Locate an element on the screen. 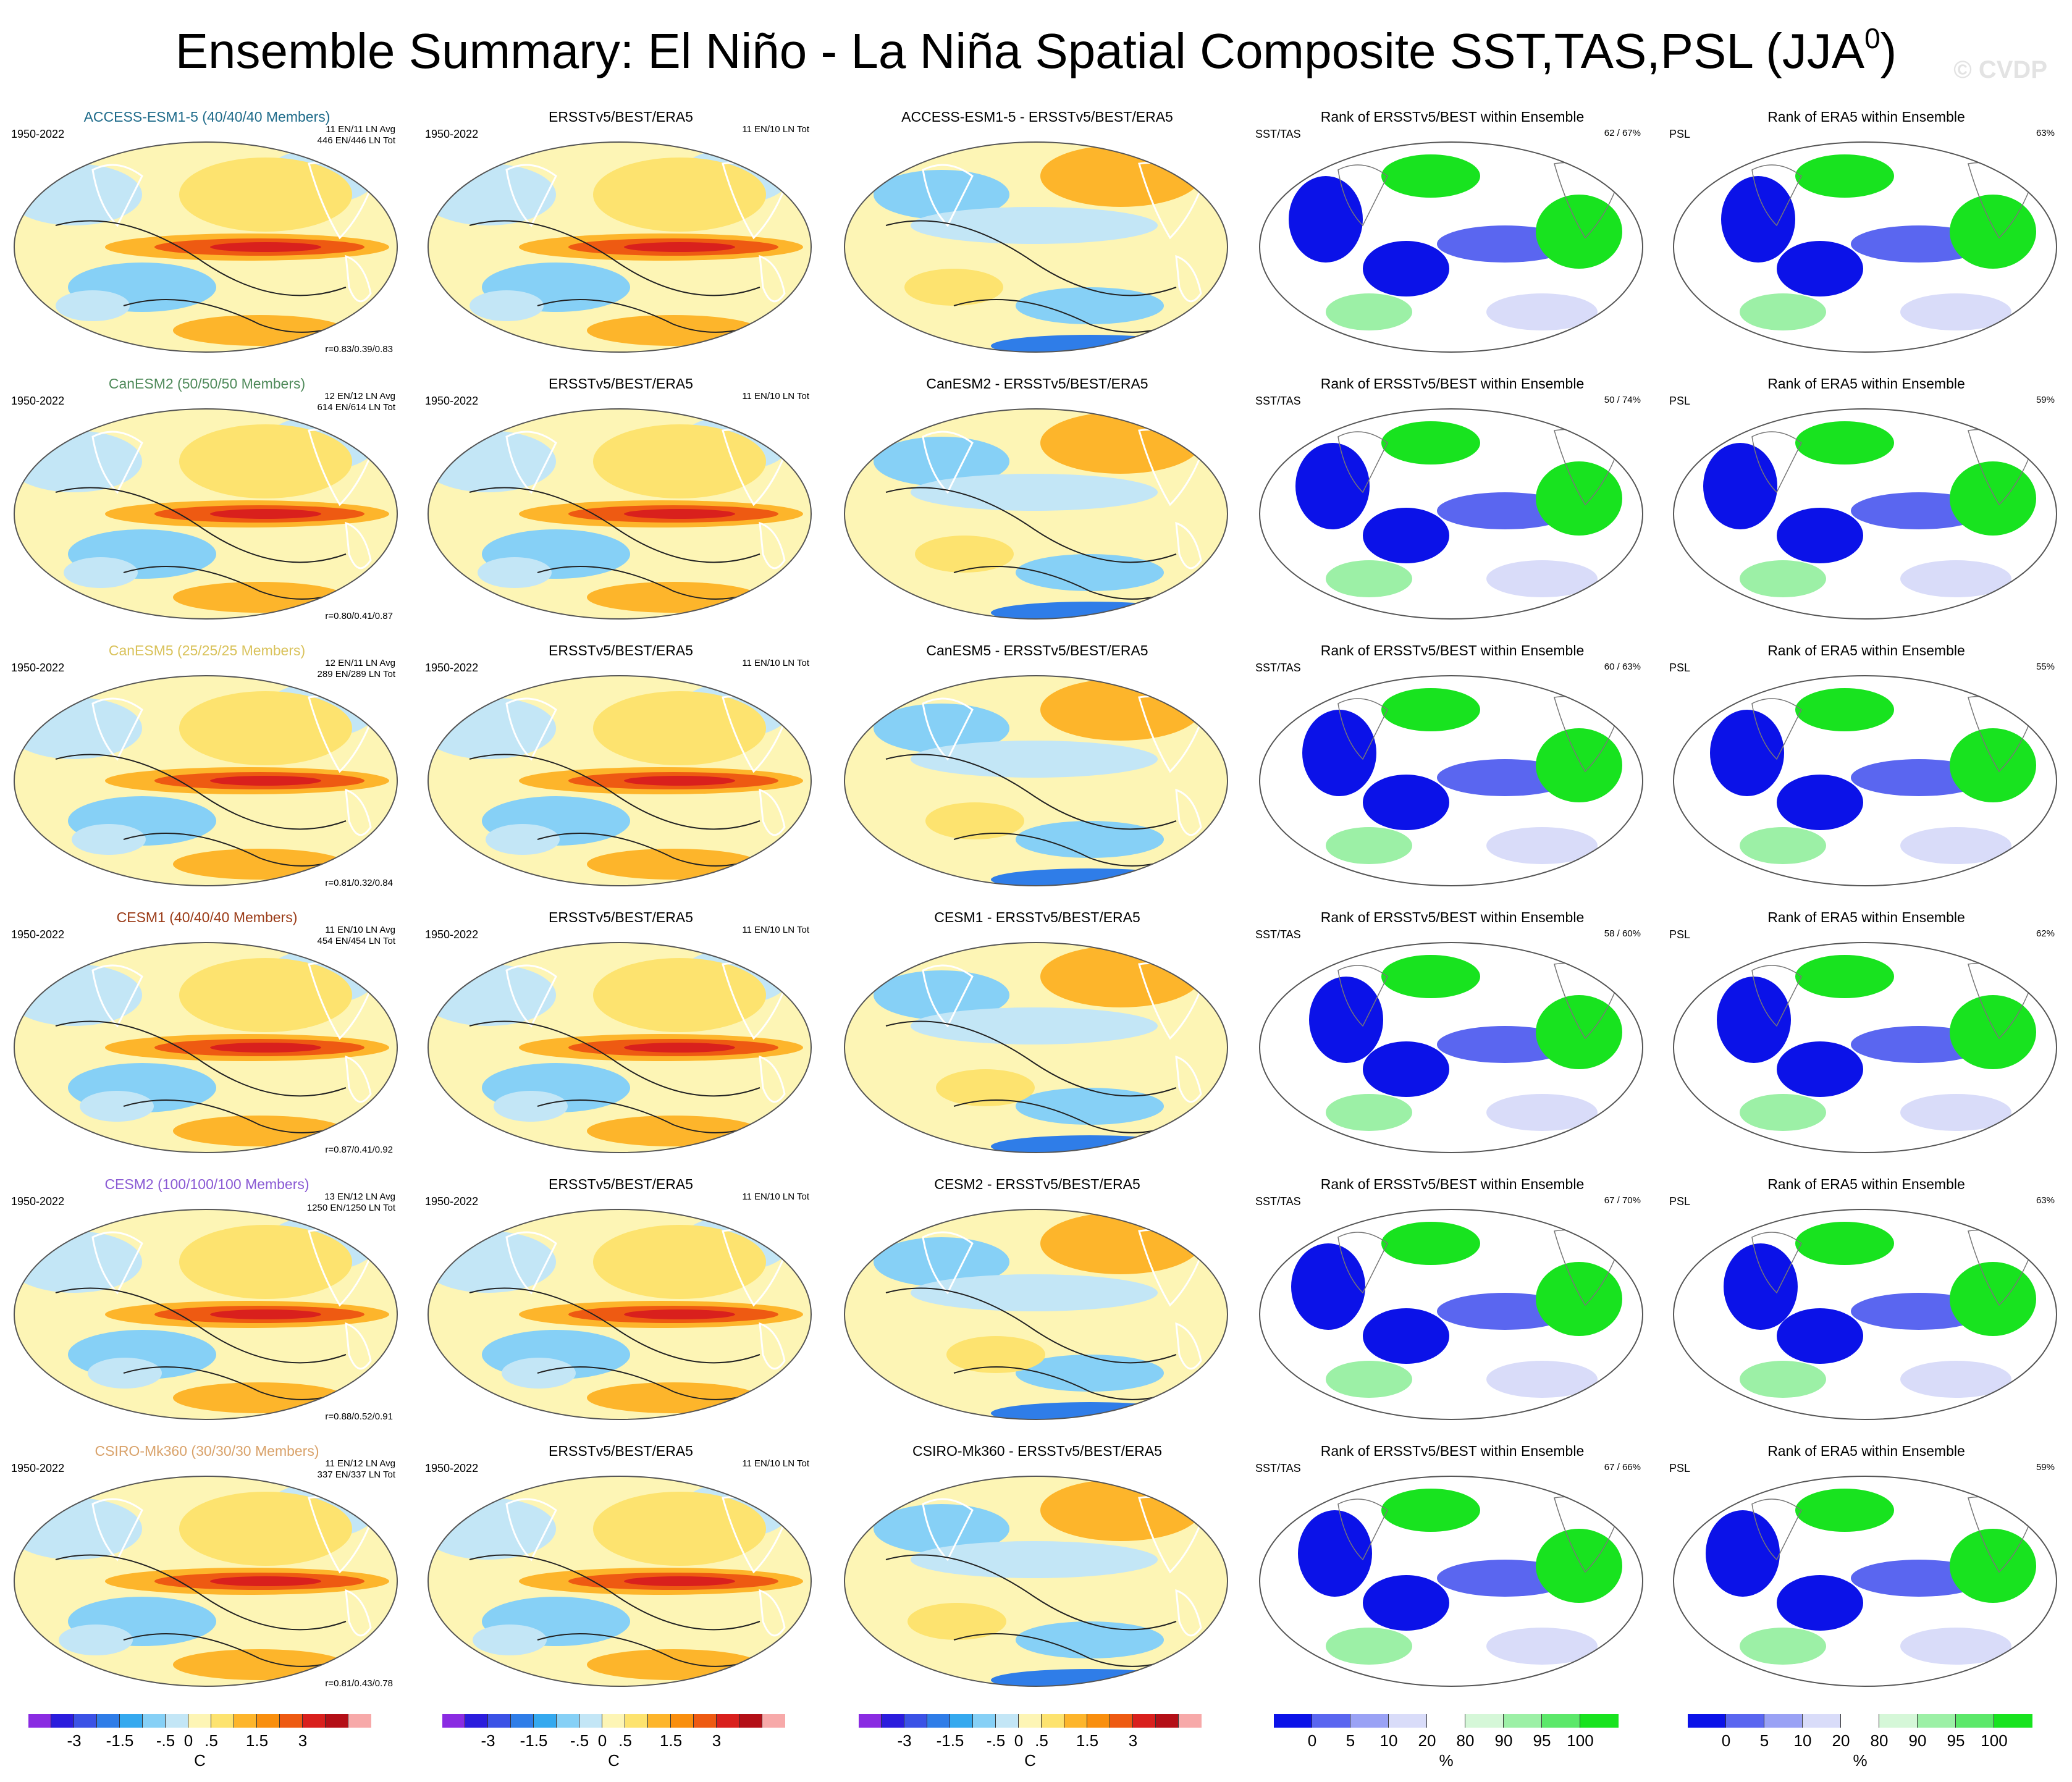  rank-percent: 63% is located at coordinates (2046, 133).